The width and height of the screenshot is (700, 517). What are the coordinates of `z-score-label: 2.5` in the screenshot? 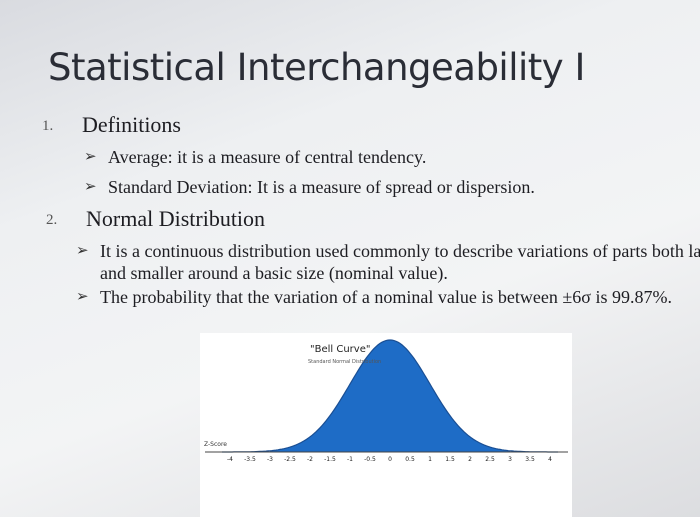 It's located at (490, 459).